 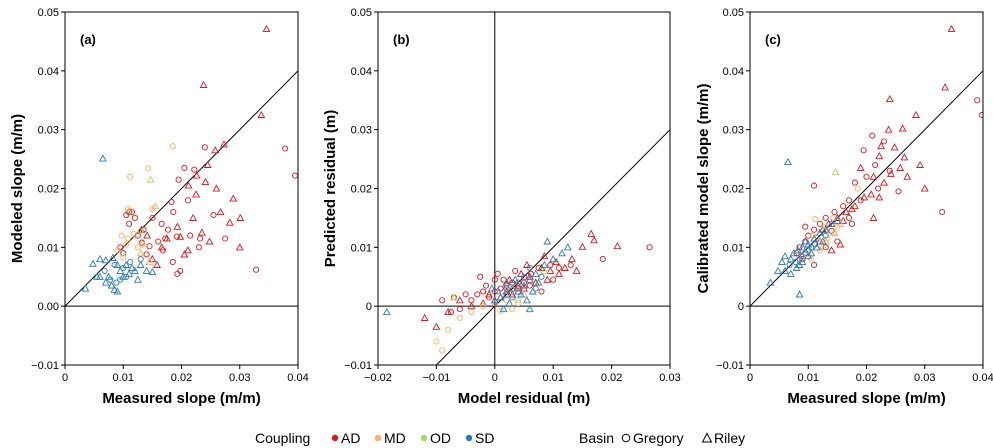 What do you see at coordinates (808, 378) in the screenshot?
I see `x-tick-label: 0.01` at bounding box center [808, 378].